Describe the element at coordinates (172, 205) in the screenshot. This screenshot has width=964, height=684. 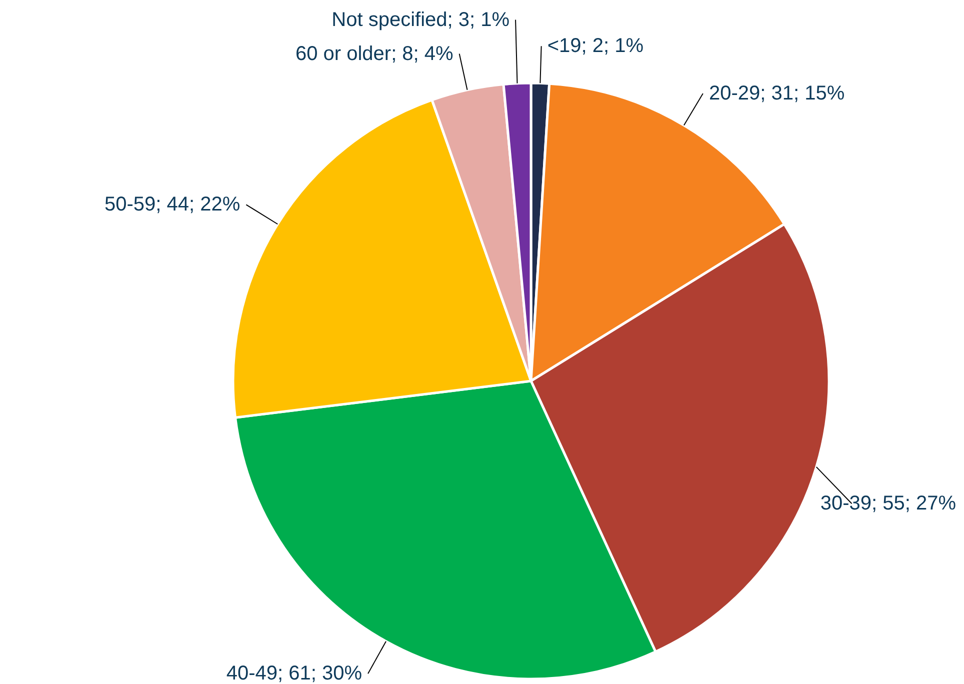
I see `slice-label: 50-59; 44; 22%` at that location.